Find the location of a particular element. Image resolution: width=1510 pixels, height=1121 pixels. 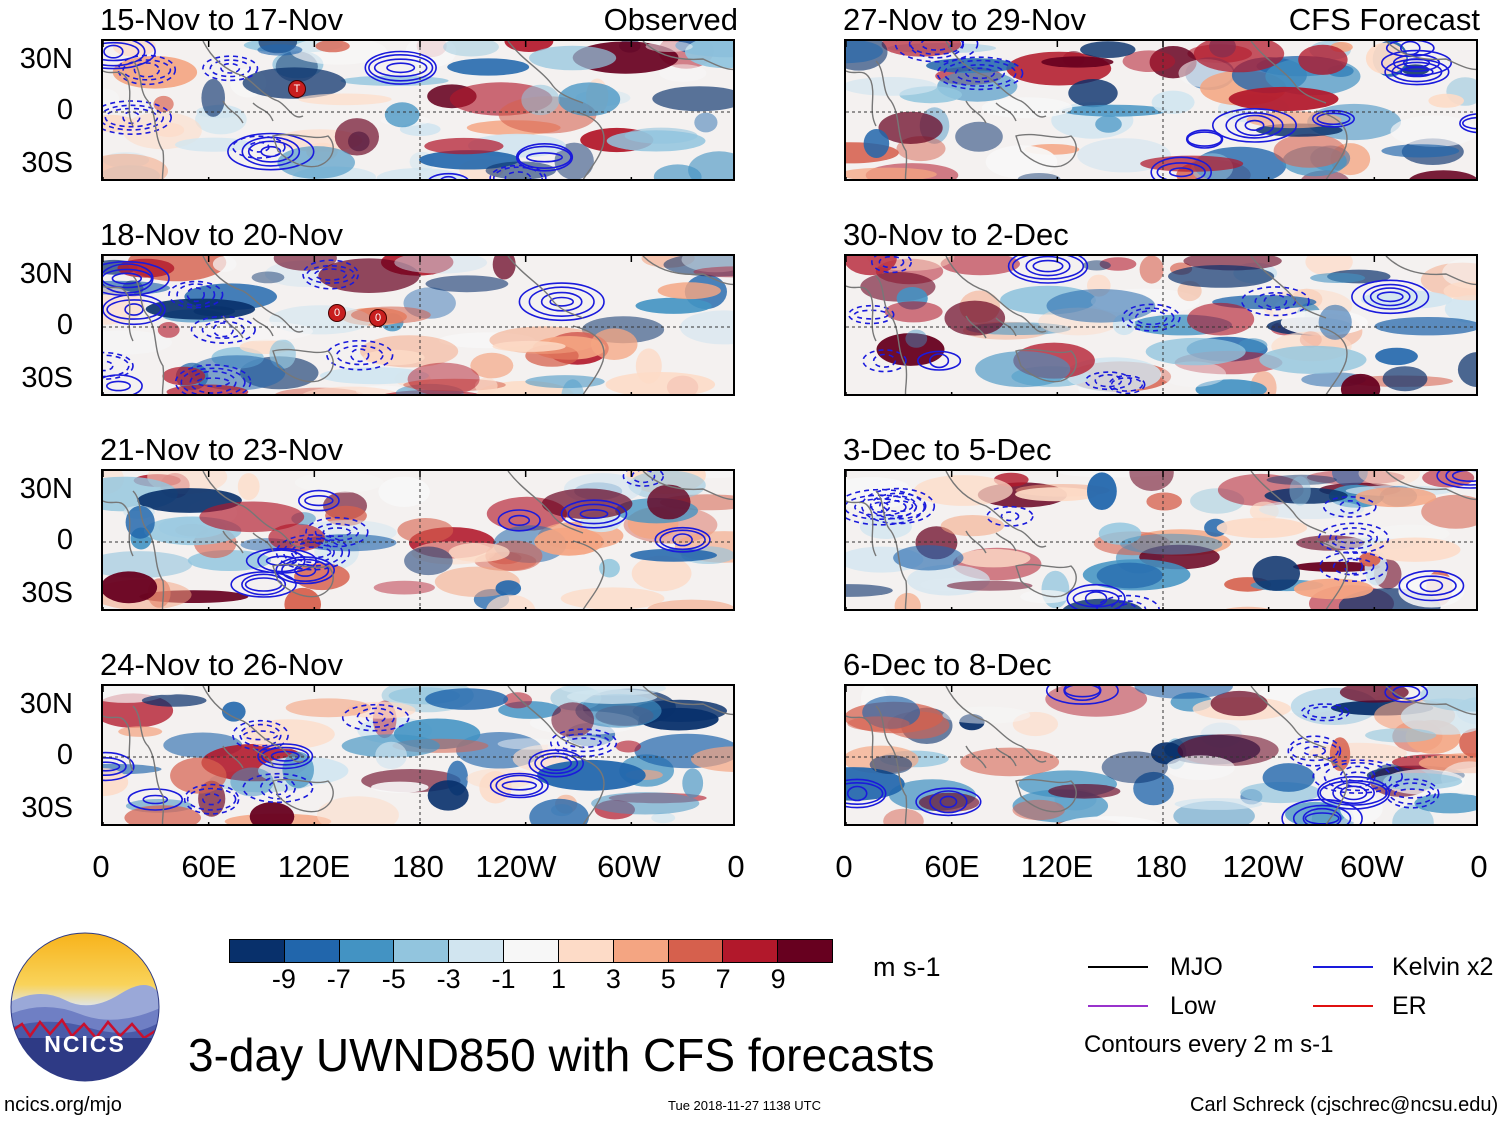

legend-line-mjo is located at coordinates (1118, 967).